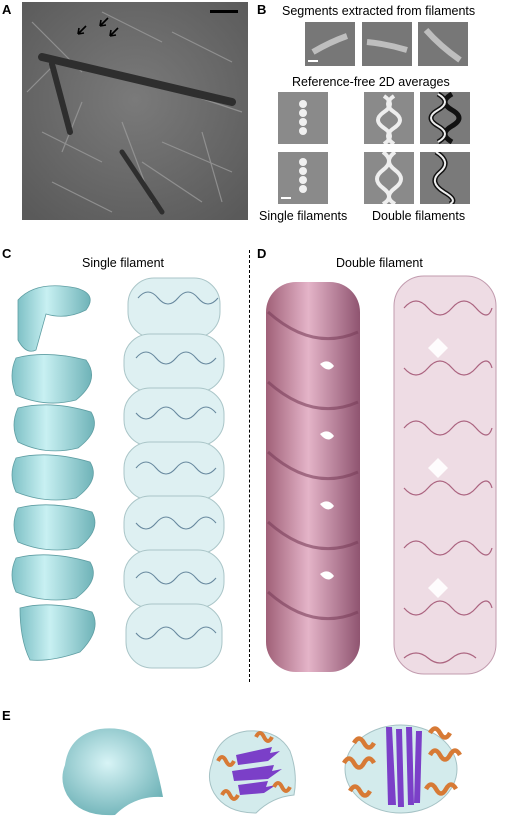 This screenshot has width=506, height=824. I want to click on panel-b-letter: B, so click(262, 9).